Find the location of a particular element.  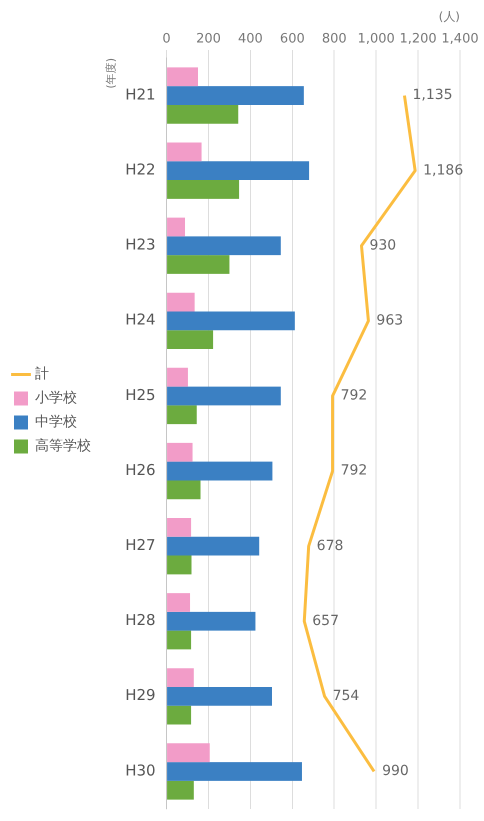

y-tick-label: H23 is located at coordinates (140, 245).